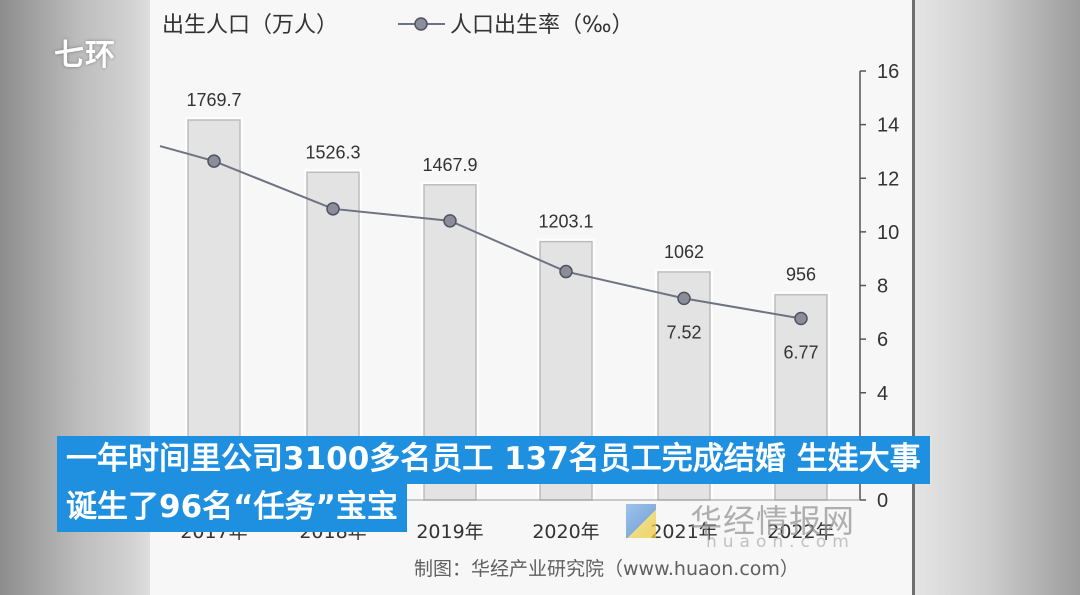 The image size is (1080, 595). I want to click on chart-panel-border, so click(913, 297).